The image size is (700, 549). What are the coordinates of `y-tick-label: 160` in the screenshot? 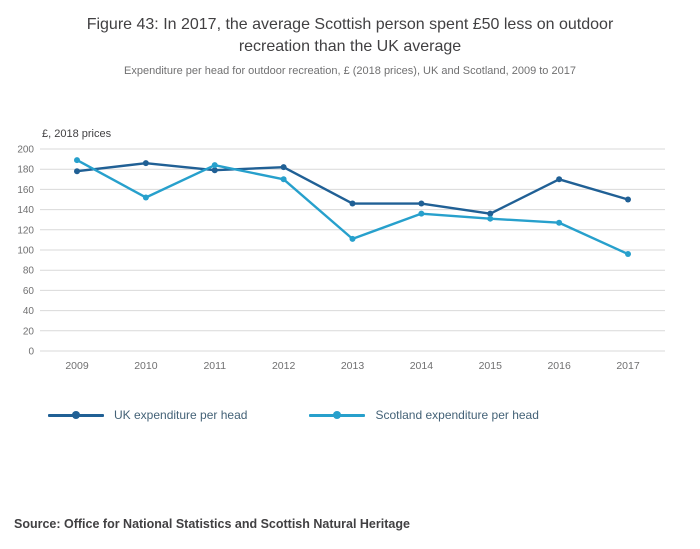 It's located at (25, 190).